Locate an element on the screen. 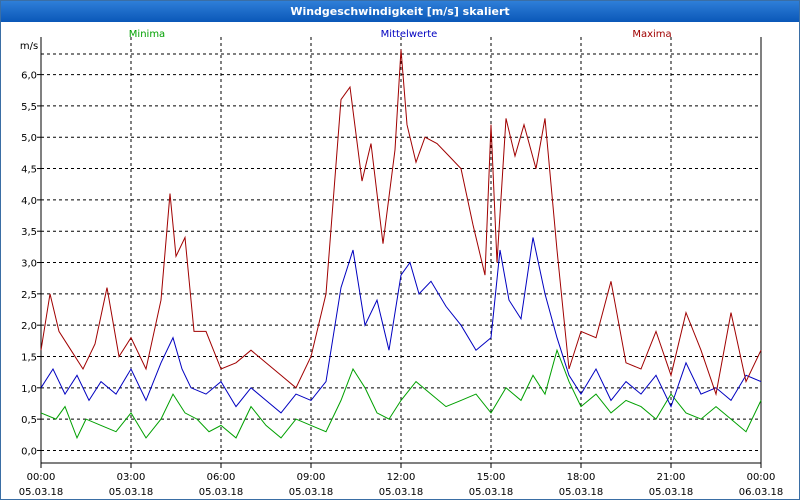 The width and height of the screenshot is (800, 500). x-tick-time-label: 18:00 is located at coordinates (581, 477).